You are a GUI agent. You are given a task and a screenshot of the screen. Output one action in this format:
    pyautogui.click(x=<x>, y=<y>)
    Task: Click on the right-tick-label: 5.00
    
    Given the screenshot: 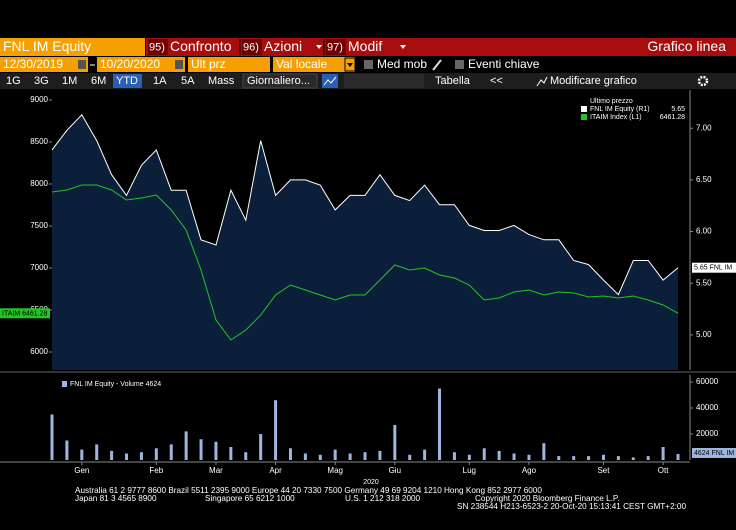 What is the action you would take?
    pyautogui.click(x=704, y=334)
    